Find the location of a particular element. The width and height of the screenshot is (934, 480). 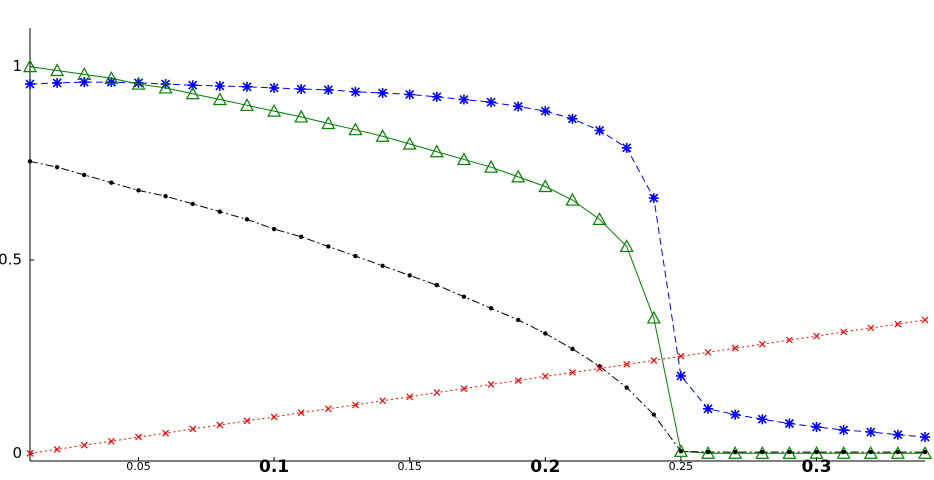

y-tick-label: 1 is located at coordinates (17, 66).